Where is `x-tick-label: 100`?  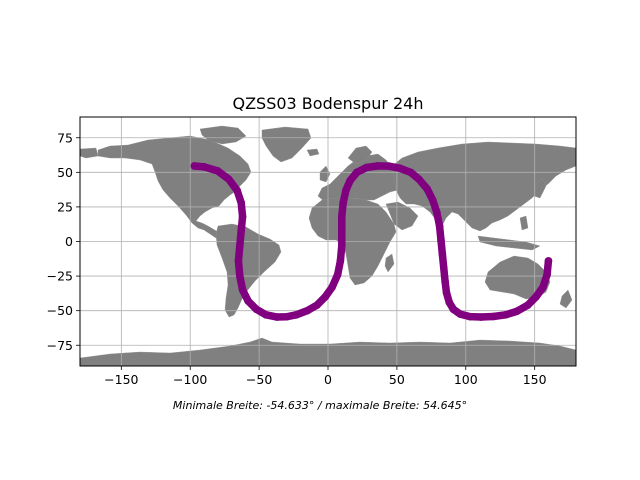 x-tick-label: 100 is located at coordinates (466, 379).